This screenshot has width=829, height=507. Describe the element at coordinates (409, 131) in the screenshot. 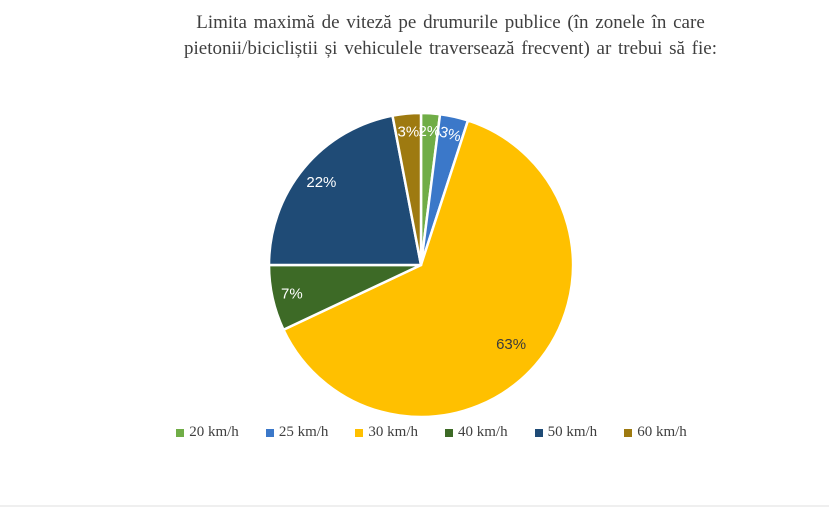

I see `slice-label-60-km-h: 3%` at that location.